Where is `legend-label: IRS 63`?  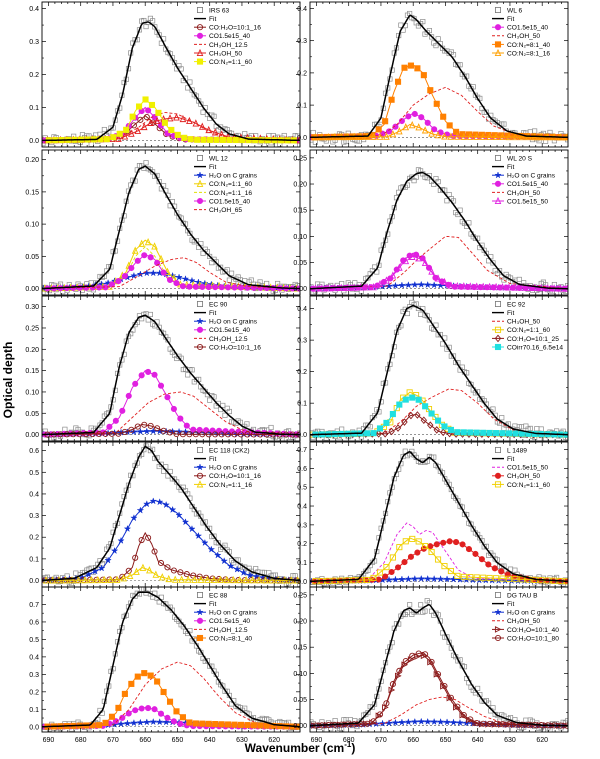
legend-label: IRS 63 is located at coordinates (219, 10).